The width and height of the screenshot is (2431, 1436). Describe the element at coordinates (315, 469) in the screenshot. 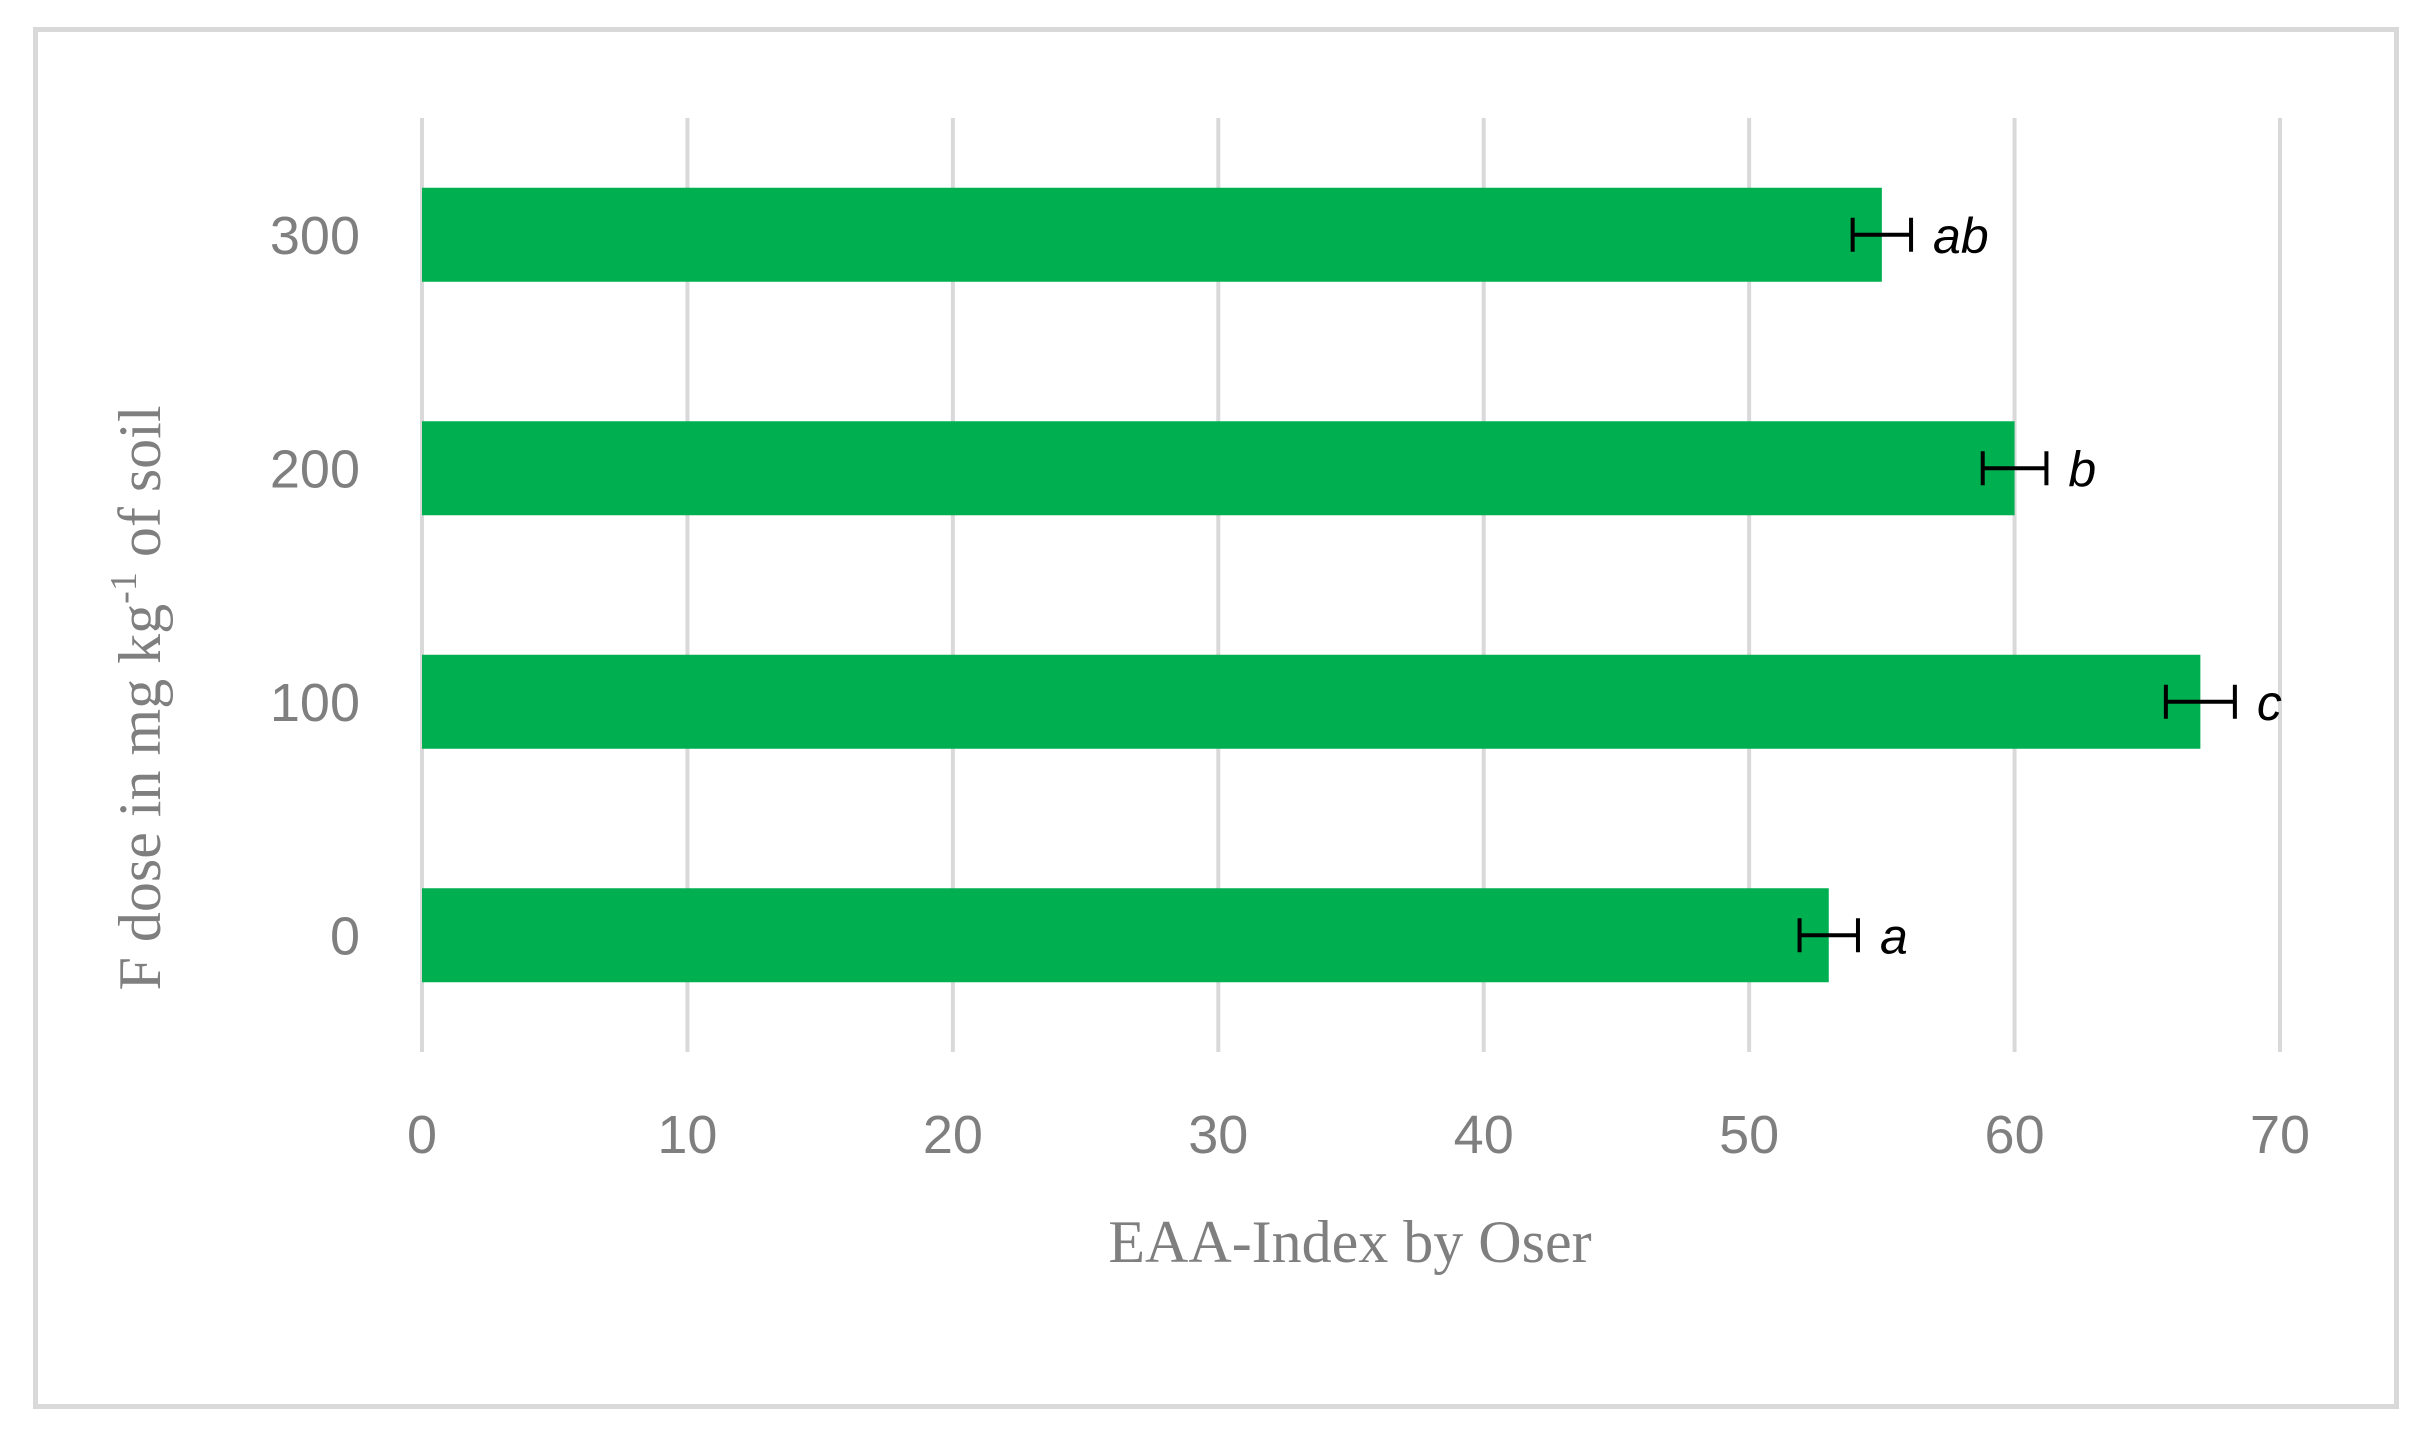

I see `y-tick-label: 200` at that location.